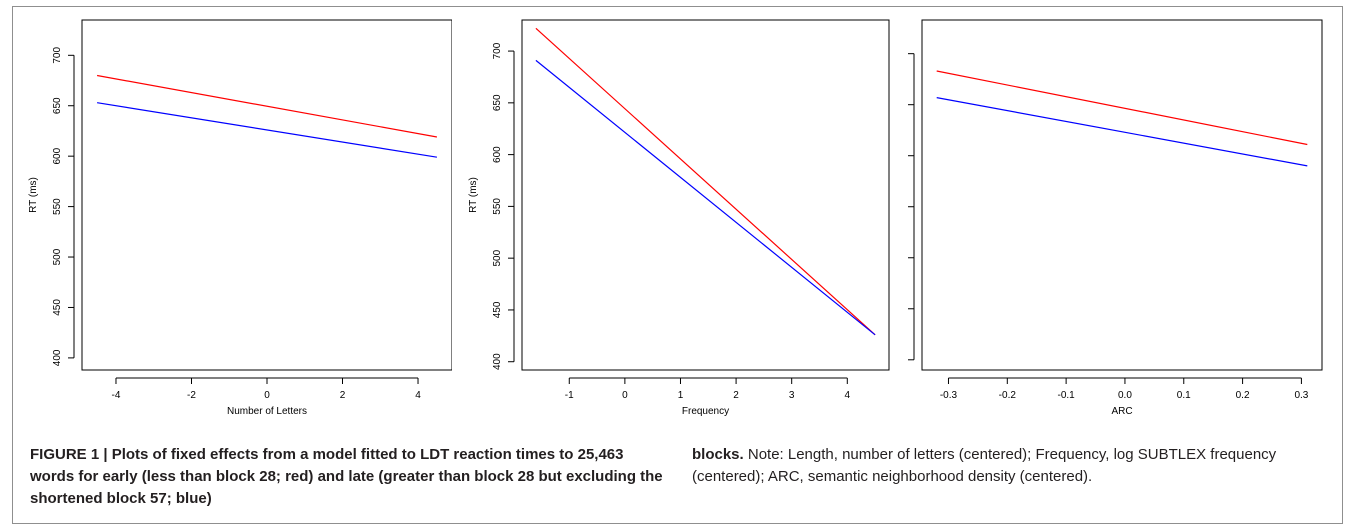  What do you see at coordinates (1243, 395) in the screenshot?
I see `x-tick-label: 0.2` at bounding box center [1243, 395].